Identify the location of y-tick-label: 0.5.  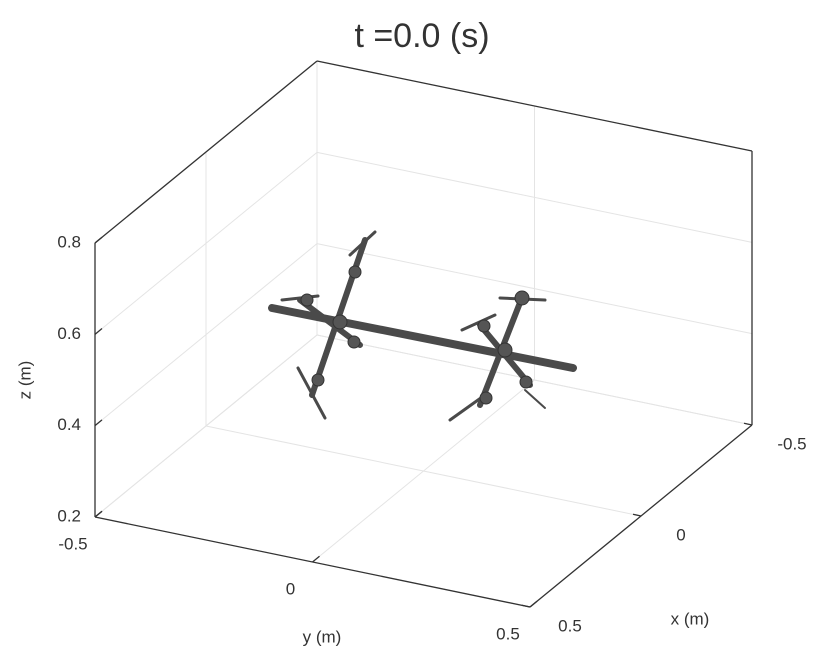
(508, 633).